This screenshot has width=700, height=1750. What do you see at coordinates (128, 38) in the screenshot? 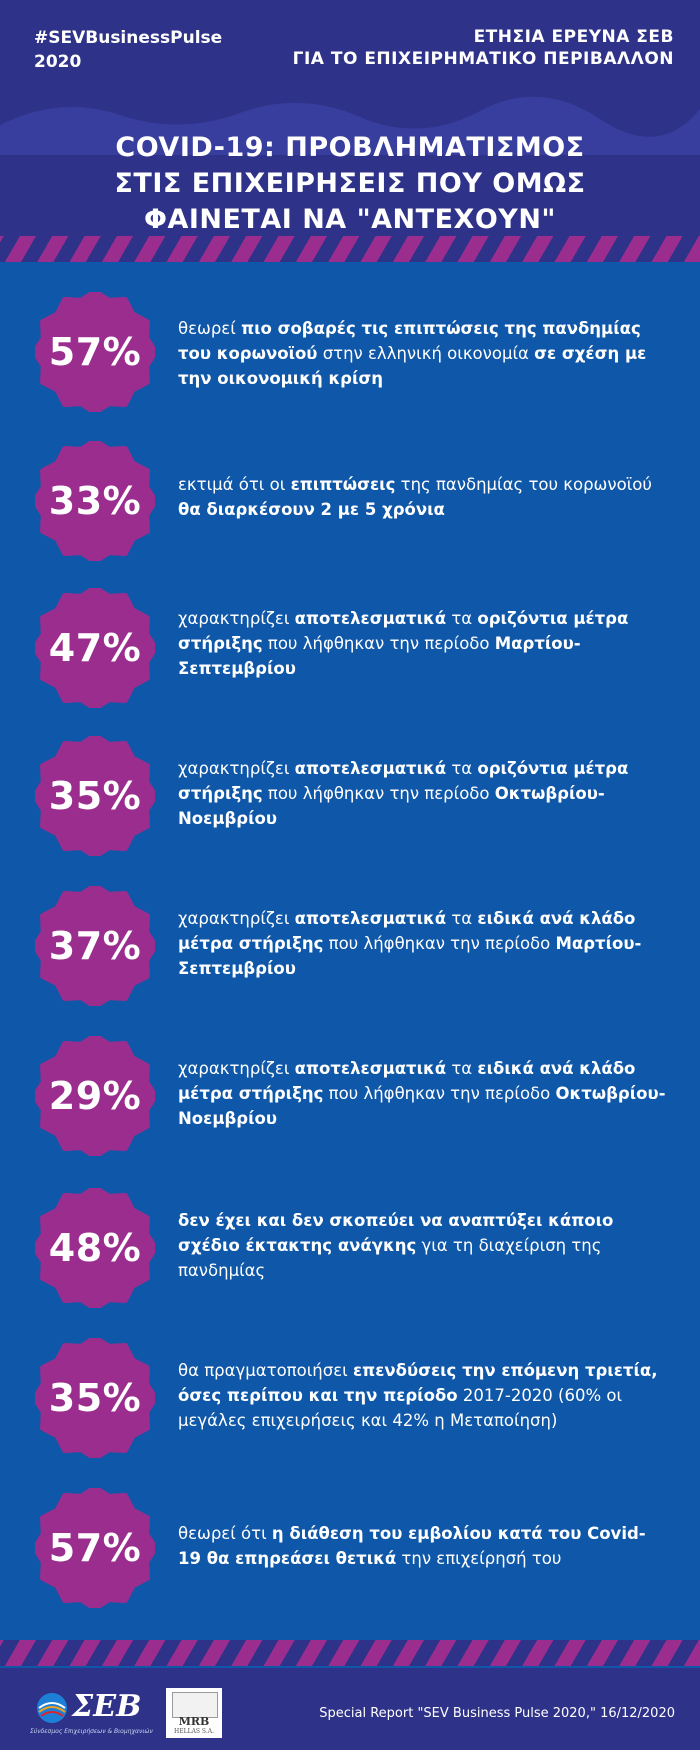
I see `hashtag-text: #SEVBusinessPulse` at bounding box center [128, 38].